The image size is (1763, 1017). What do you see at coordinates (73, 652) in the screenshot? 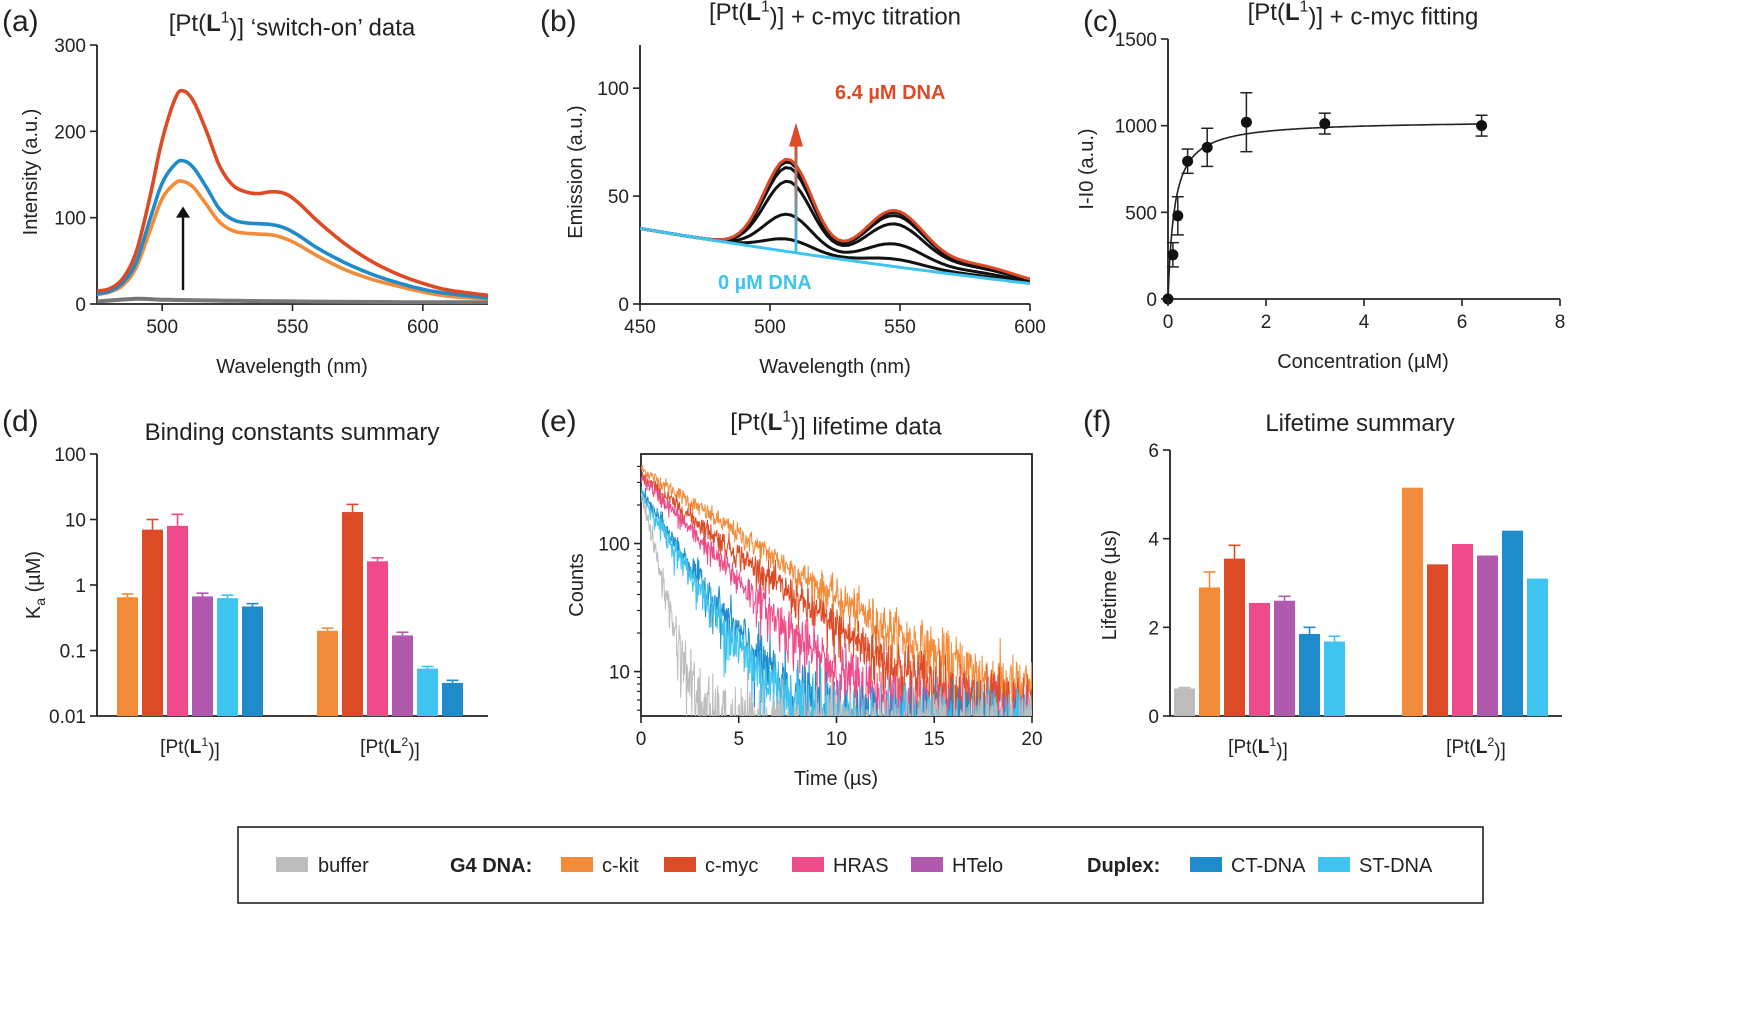
I see `y-tick-label: 0.1` at bounding box center [73, 652].